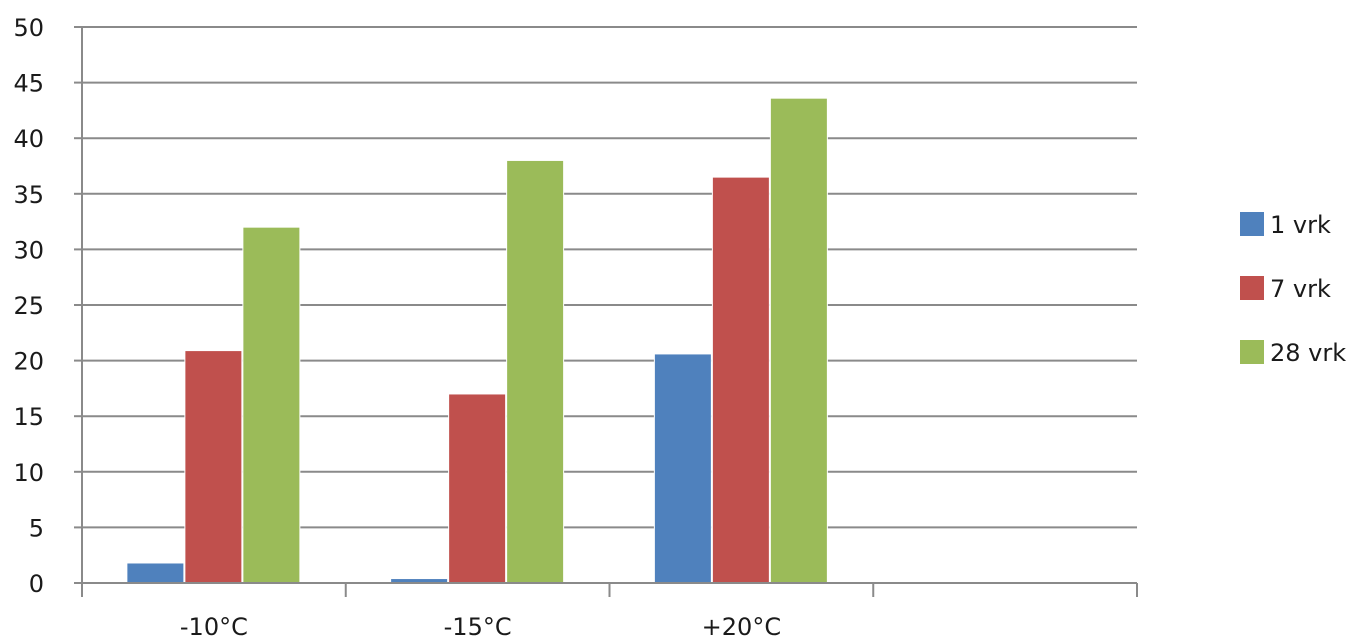 The height and width of the screenshot is (642, 1366). Describe the element at coordinates (28, 417) in the screenshot. I see `y-tick-label: 15` at that location.